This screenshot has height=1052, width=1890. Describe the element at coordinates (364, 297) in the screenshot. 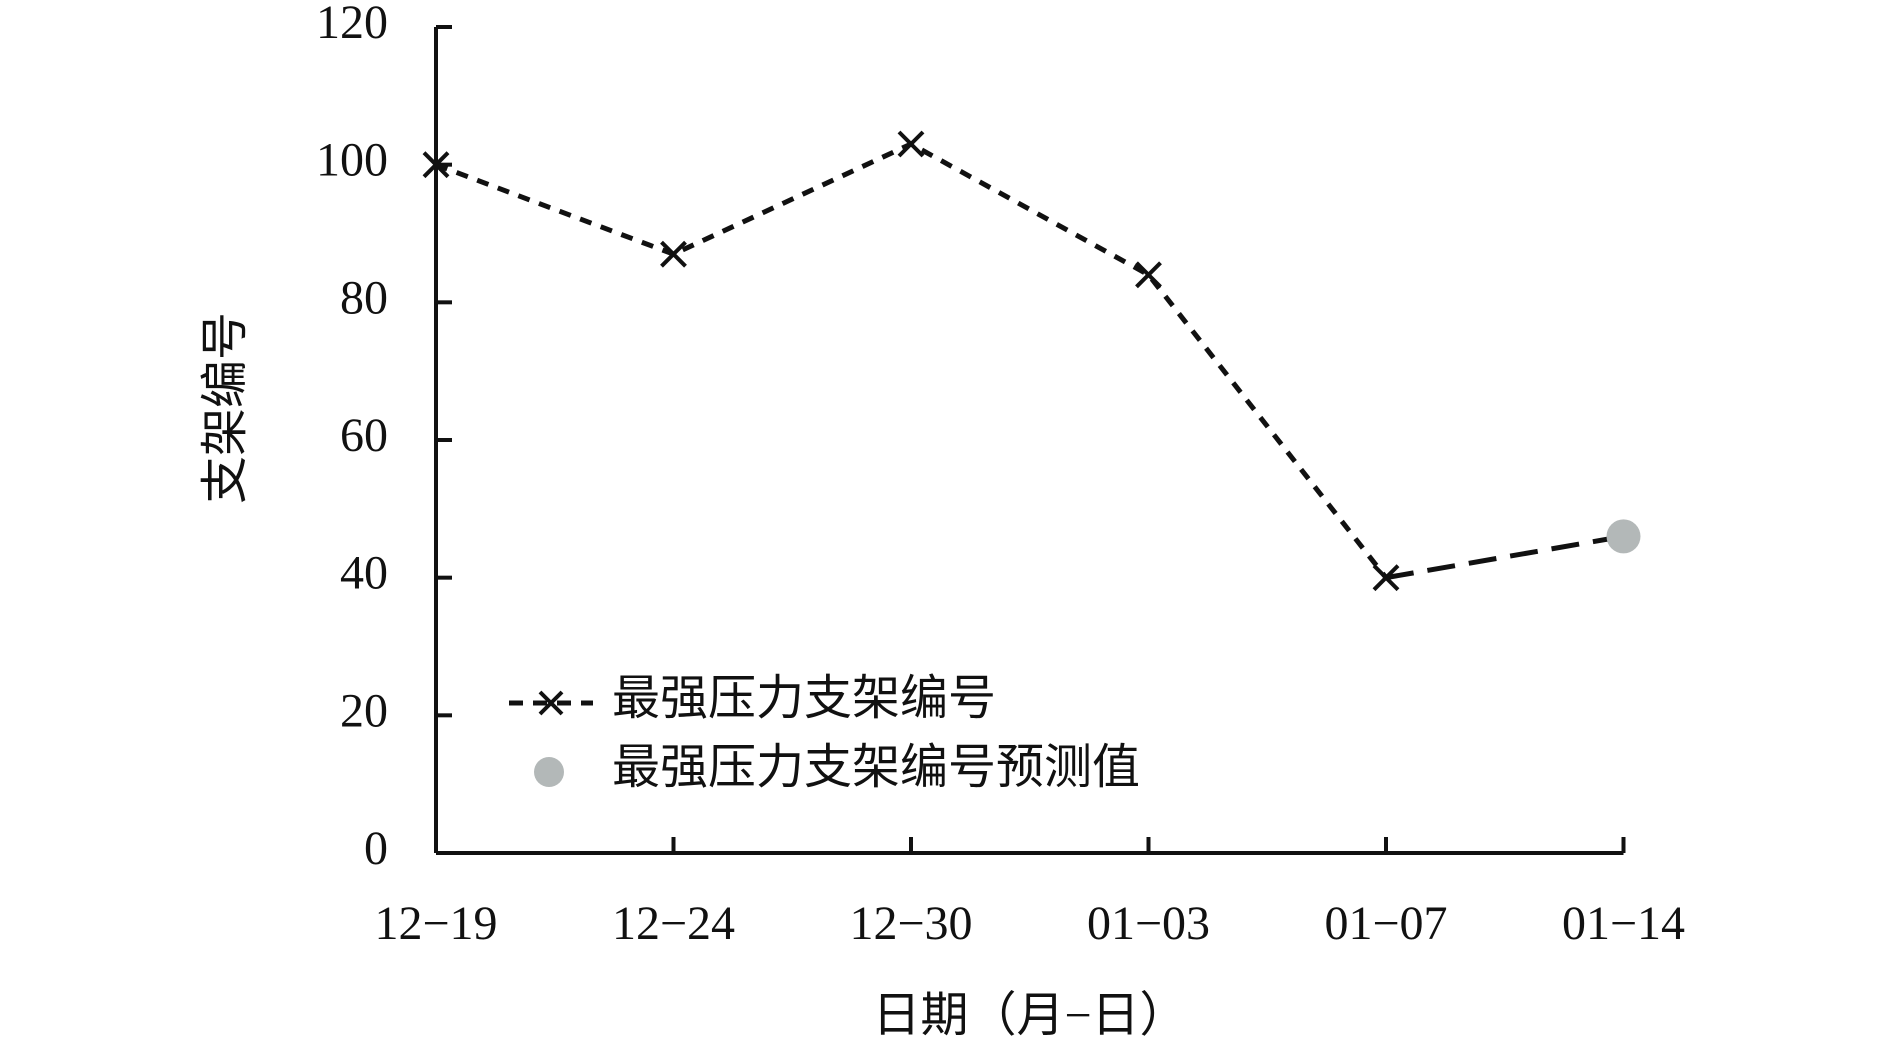

I see `y-tick-label: 80` at that location.